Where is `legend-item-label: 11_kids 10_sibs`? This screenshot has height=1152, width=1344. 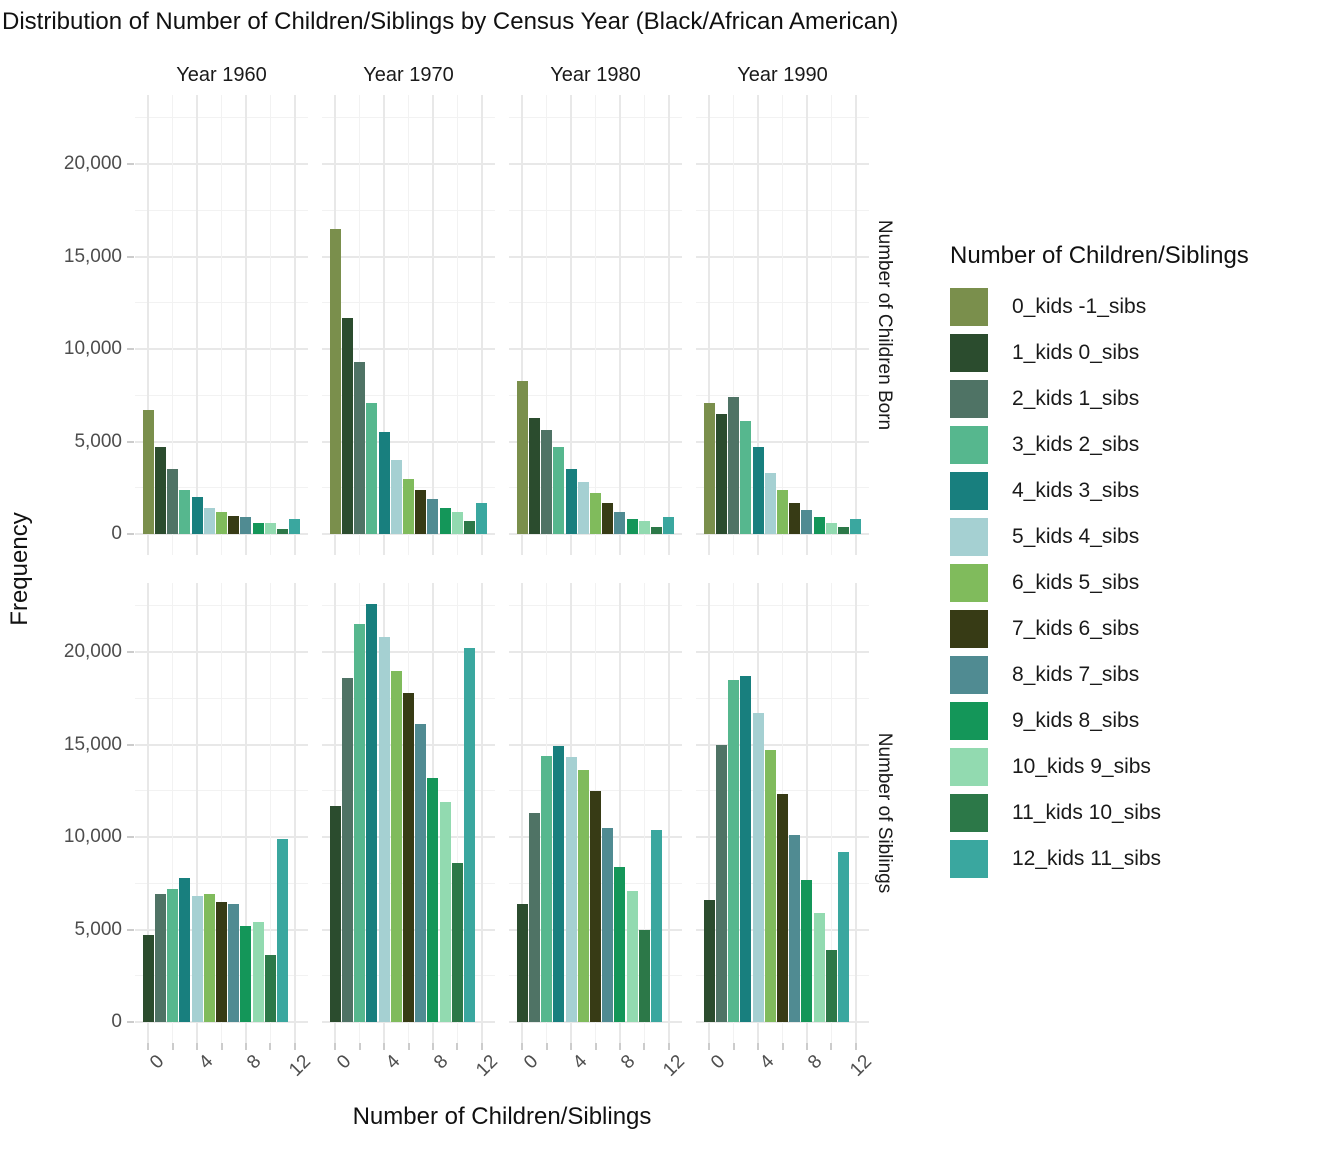 legend-item-label: 11_kids 10_sibs is located at coordinates (1087, 812).